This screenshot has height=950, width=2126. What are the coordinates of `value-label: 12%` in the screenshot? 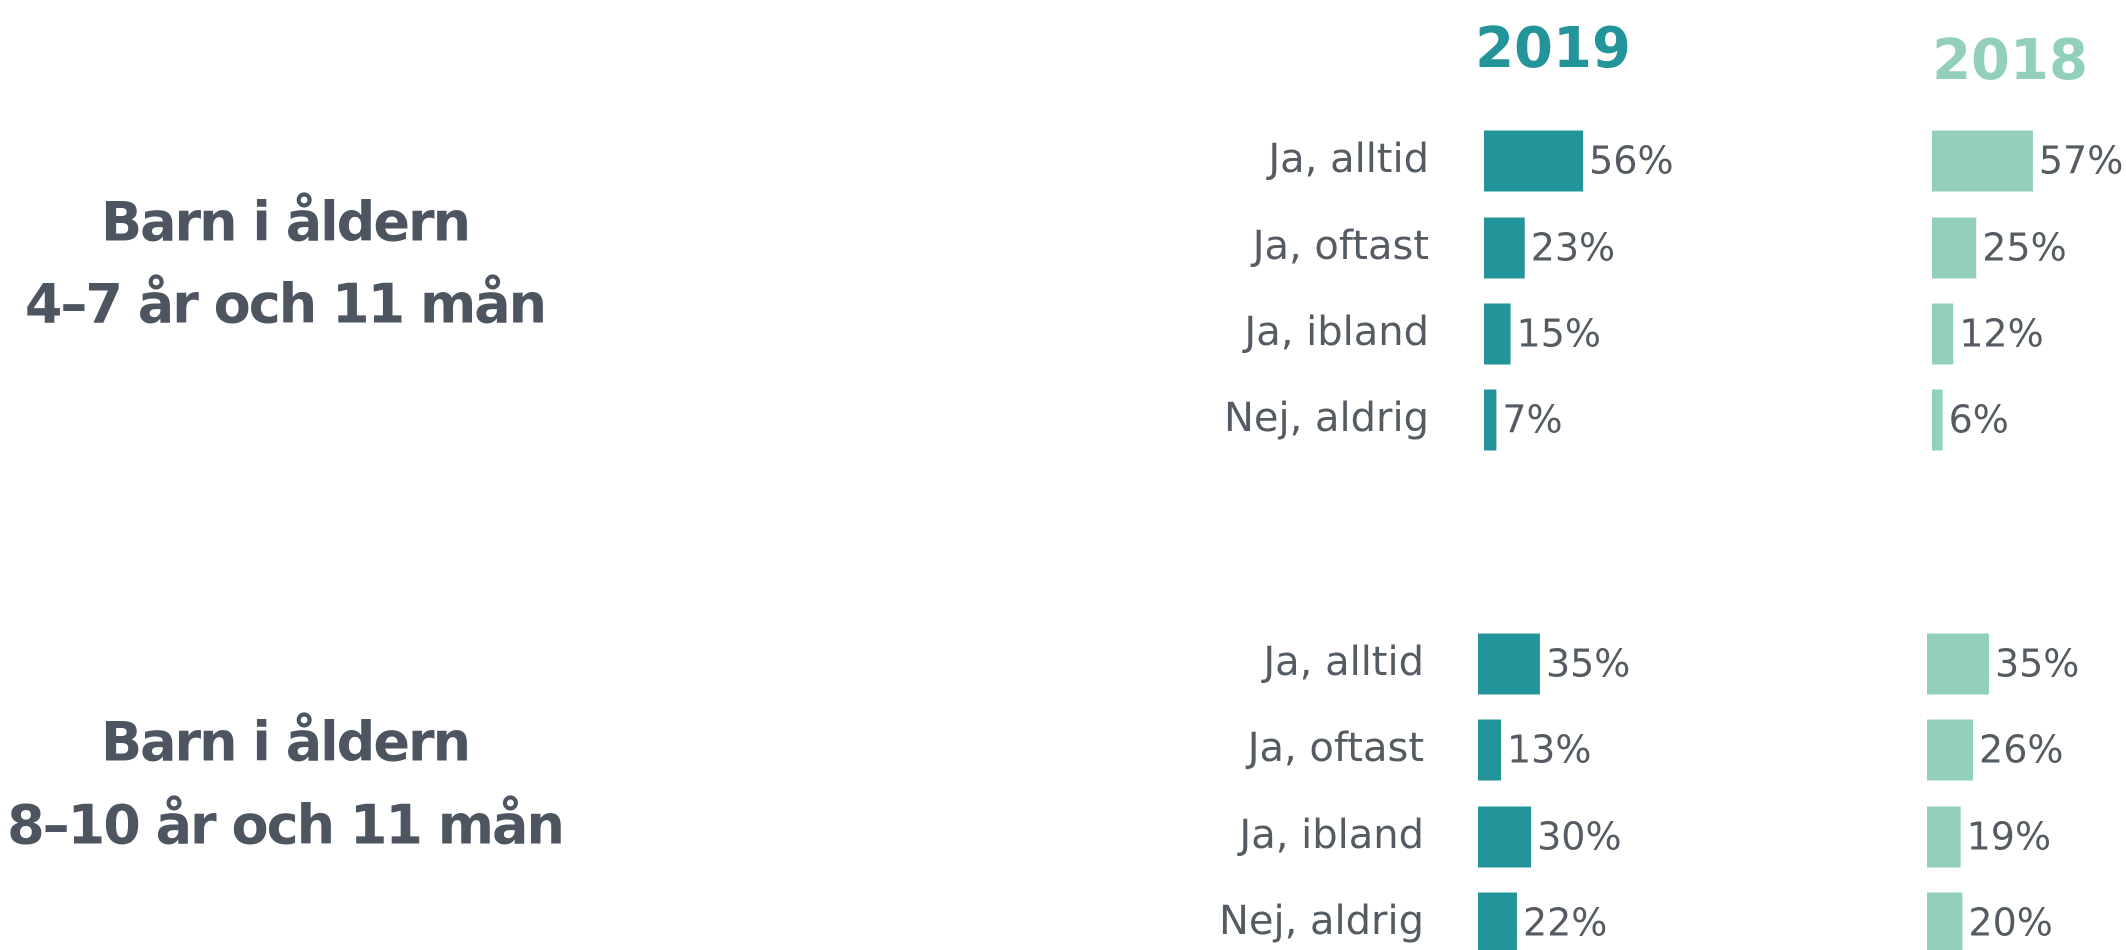 It's located at (2001, 334).